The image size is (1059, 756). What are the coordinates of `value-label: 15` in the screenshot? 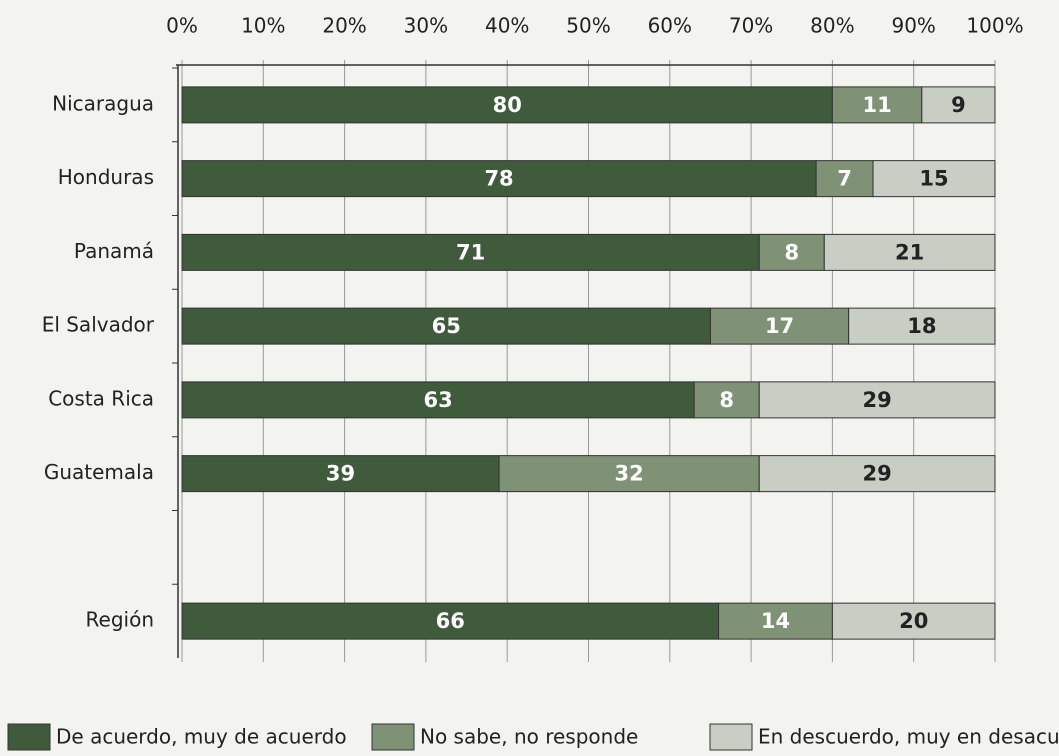 It's located at (933, 179).